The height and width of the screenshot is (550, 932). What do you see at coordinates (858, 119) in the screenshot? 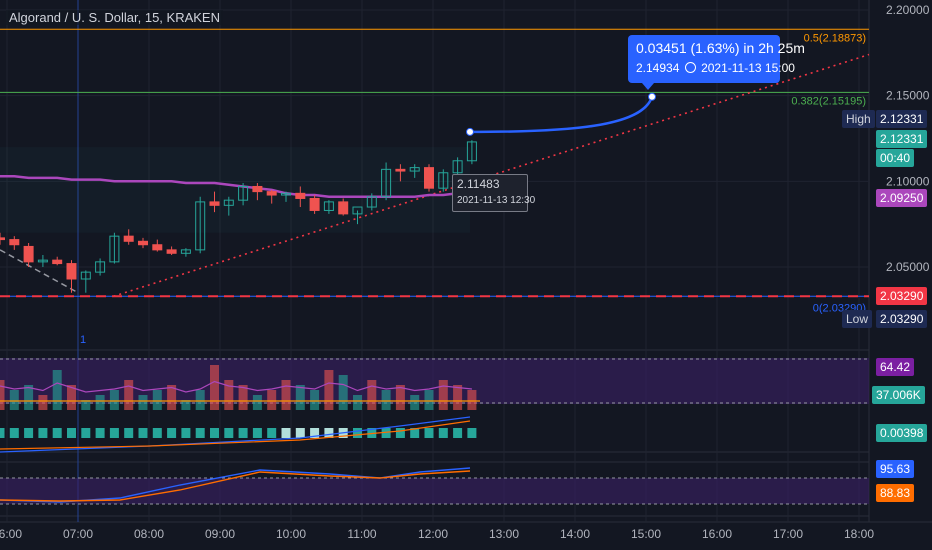
I see `high-label: High` at bounding box center [858, 119].